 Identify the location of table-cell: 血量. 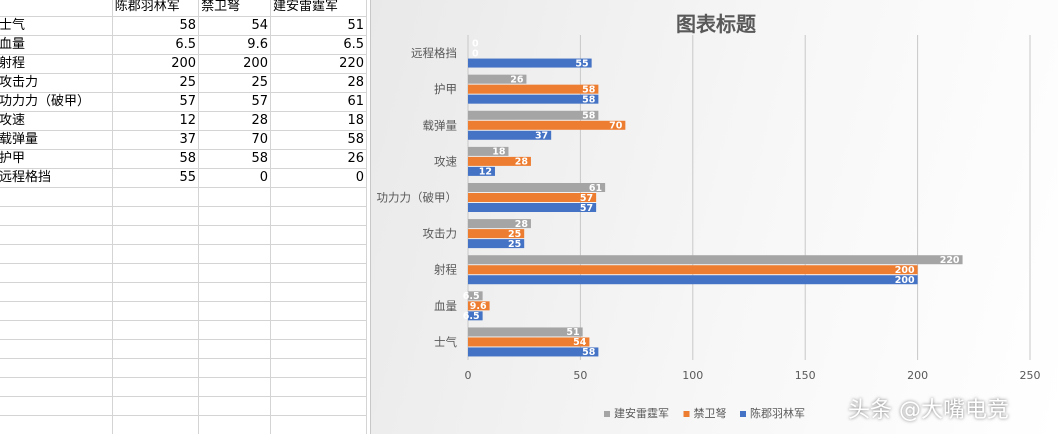
(56, 45).